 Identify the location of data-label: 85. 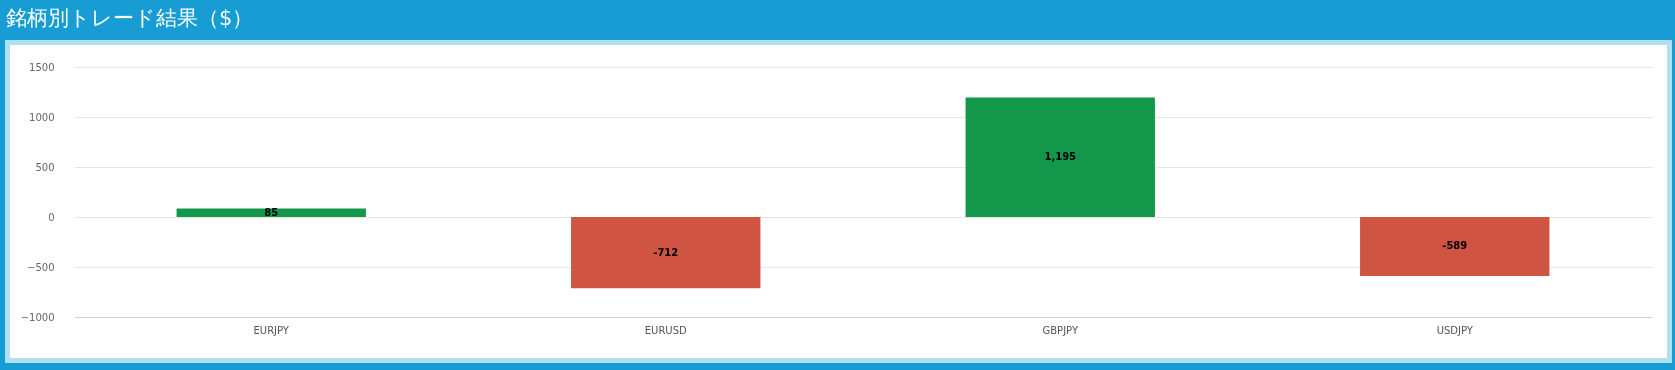
(271, 212).